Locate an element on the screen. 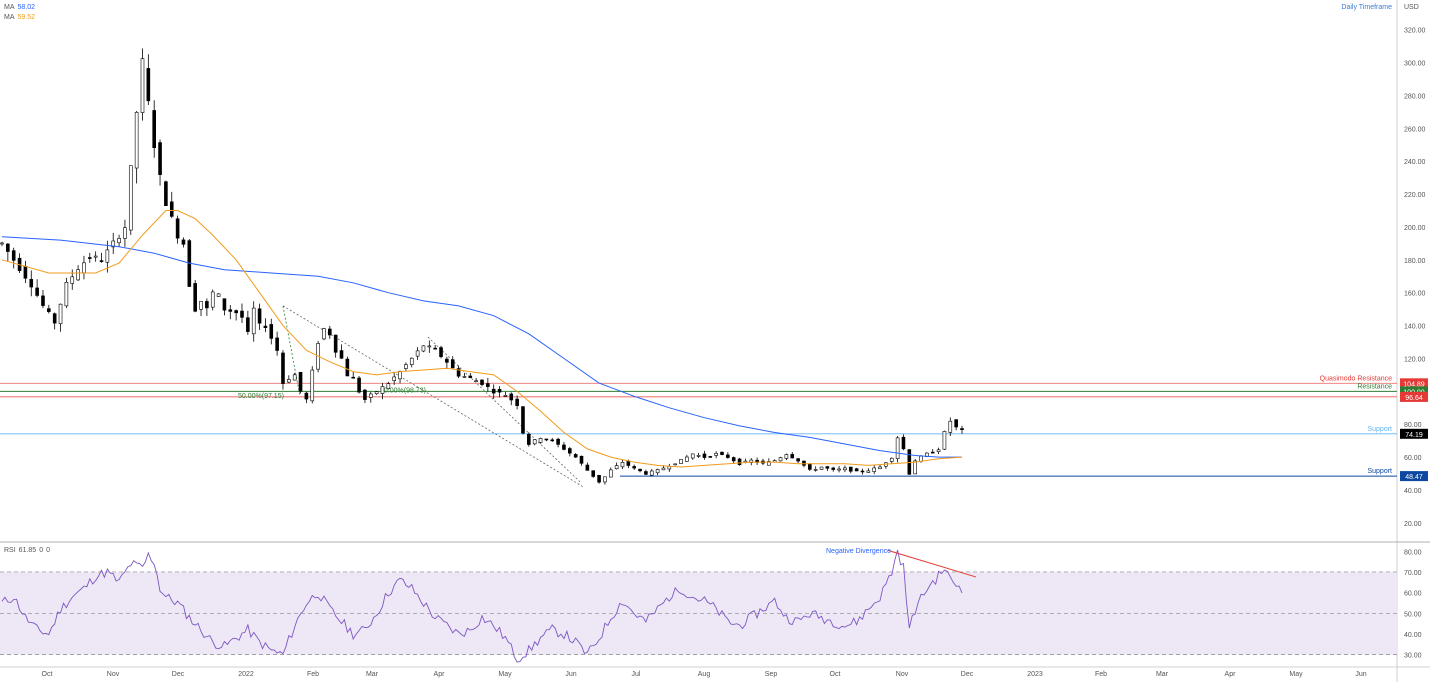 This screenshot has width=1430, height=682. price-tick-label: 200.00 is located at coordinates (1415, 228).